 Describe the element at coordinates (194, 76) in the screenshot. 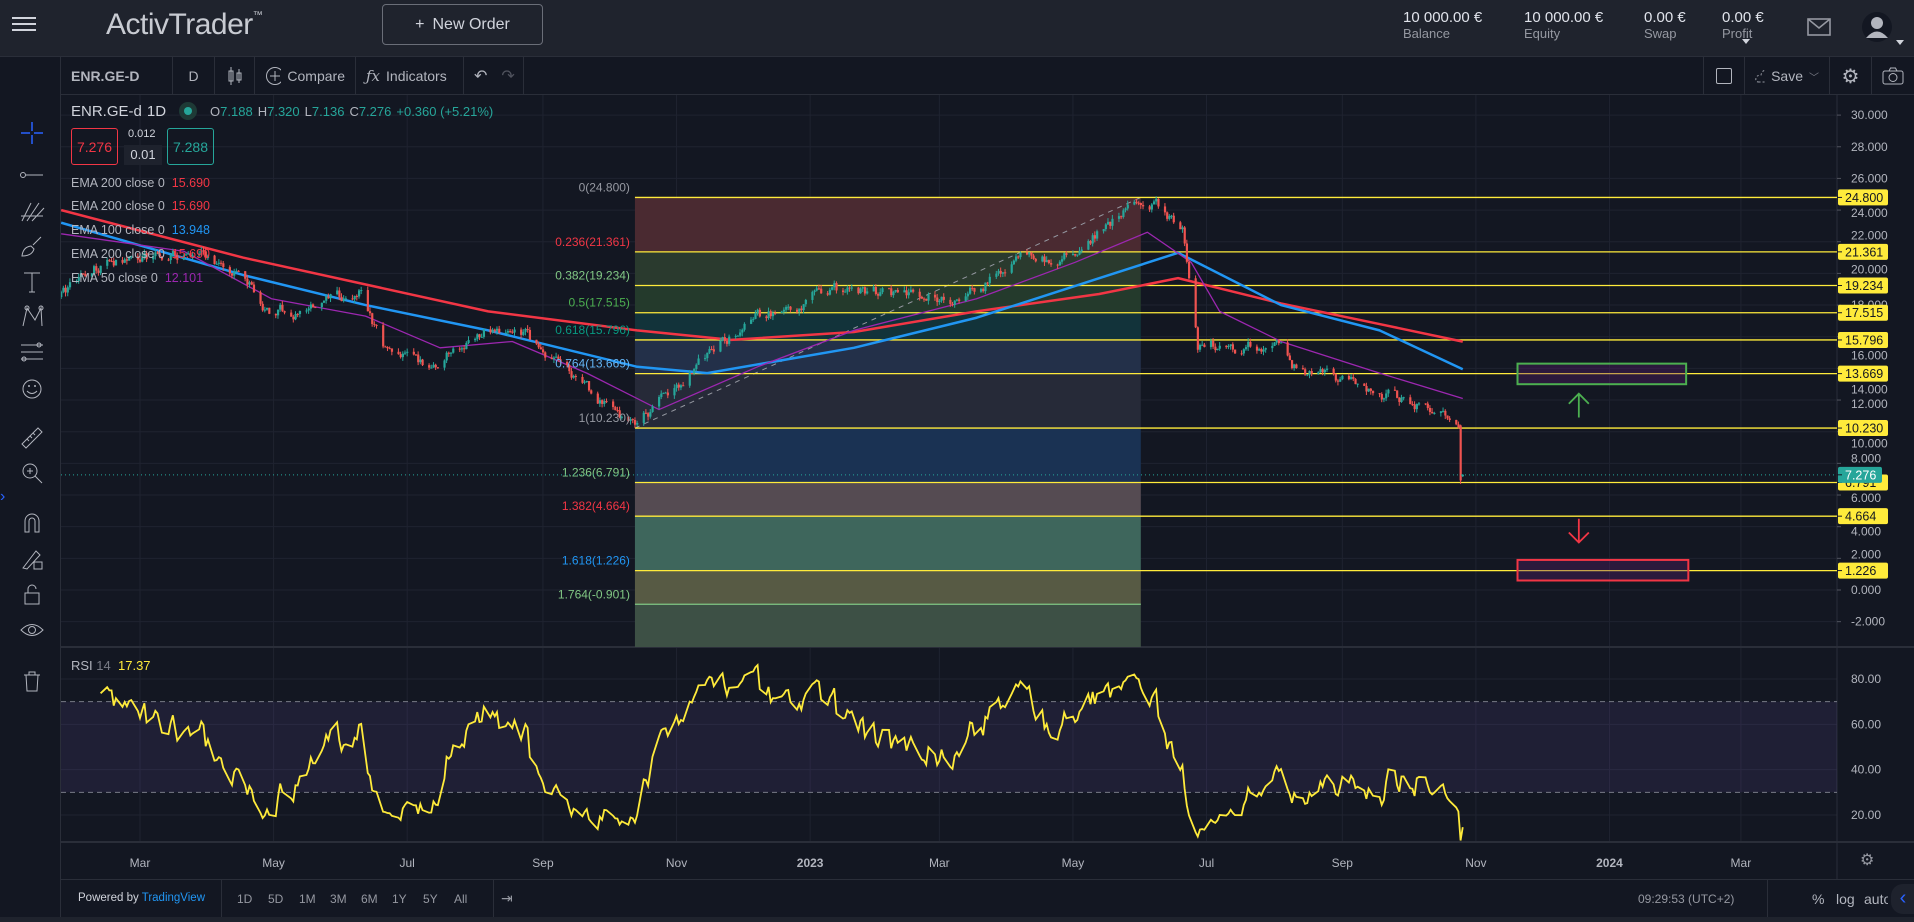

I see `interval-button: D` at that location.